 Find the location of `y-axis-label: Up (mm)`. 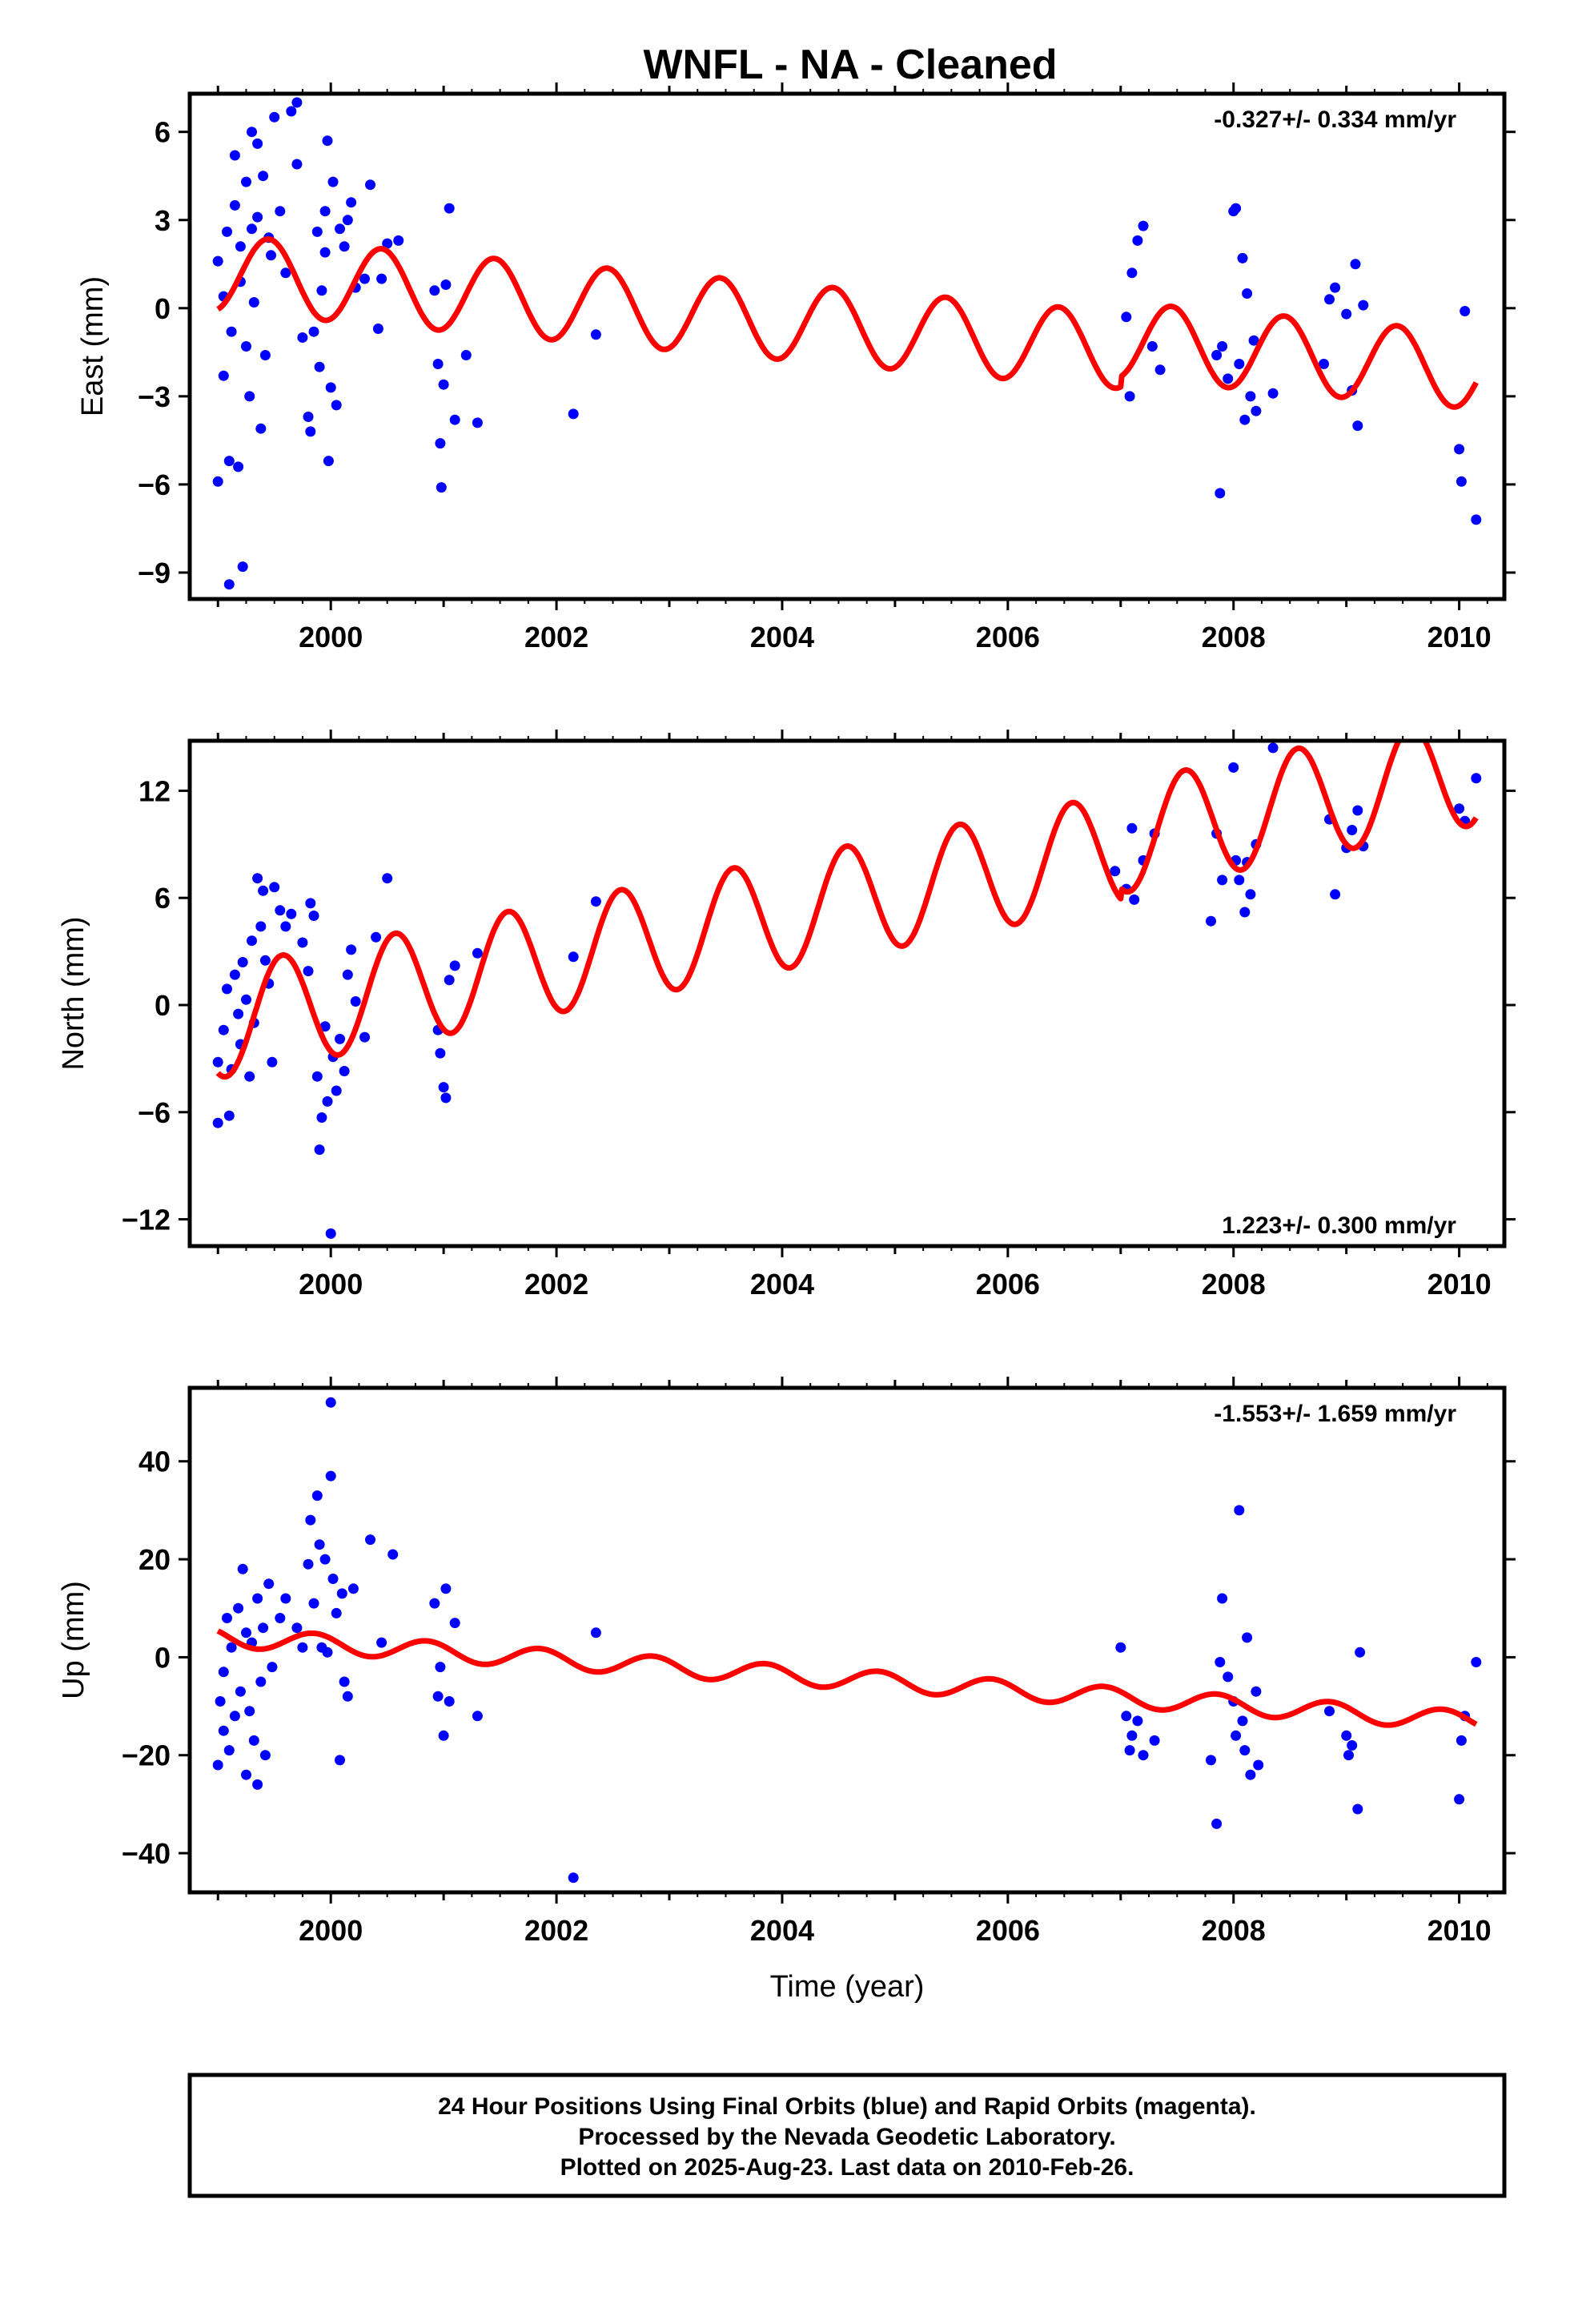

y-axis-label: Up (mm) is located at coordinates (74, 1640).